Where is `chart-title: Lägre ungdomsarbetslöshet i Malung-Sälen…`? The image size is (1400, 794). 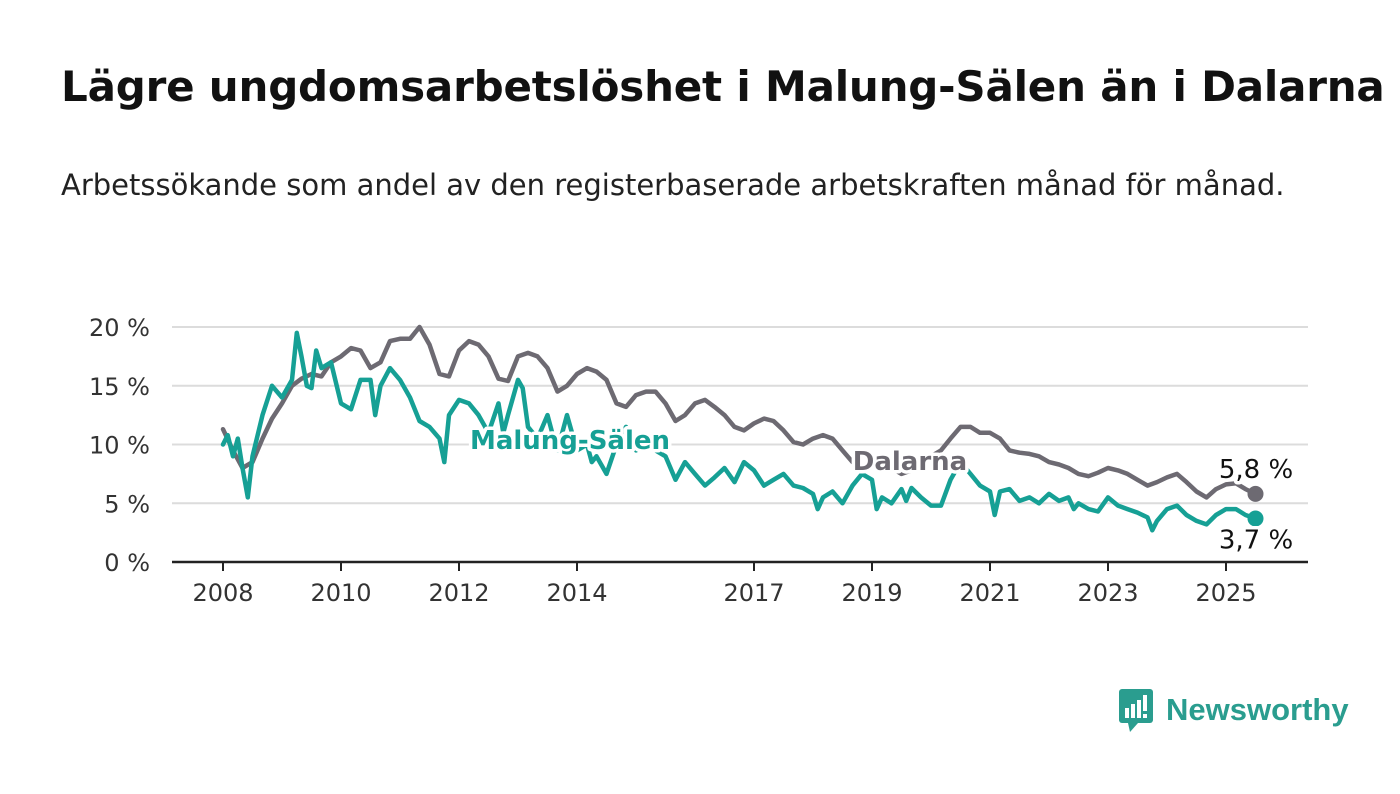
chart-title: Lägre ungdomsarbetslöshet i Malung-Sälen… is located at coordinates (723, 86).